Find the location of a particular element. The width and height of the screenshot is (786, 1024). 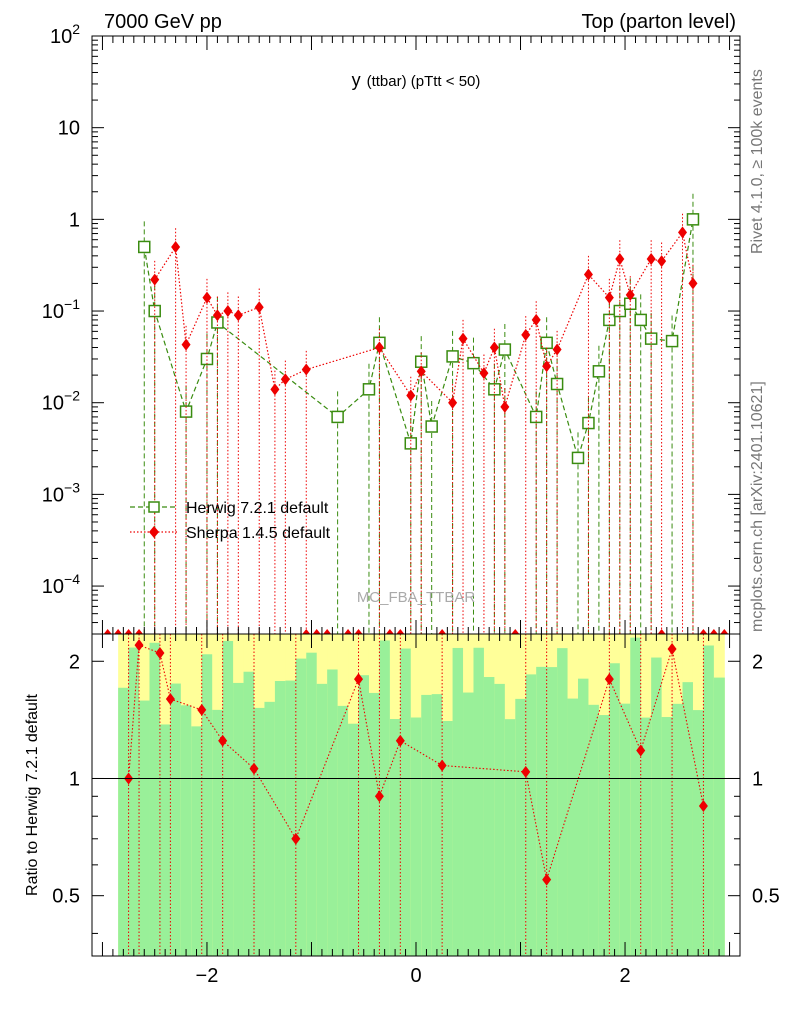

rivet-label: Rivet 4.1.0, ≥ 100k events is located at coordinates (757, 161).